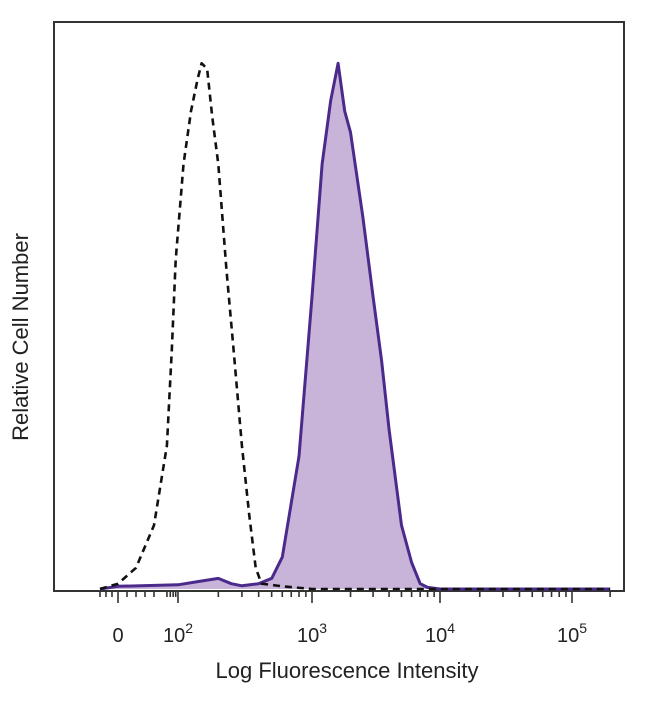 This screenshot has width=650, height=704. I want to click on x-tick-label: 10⁴, so click(440, 633).